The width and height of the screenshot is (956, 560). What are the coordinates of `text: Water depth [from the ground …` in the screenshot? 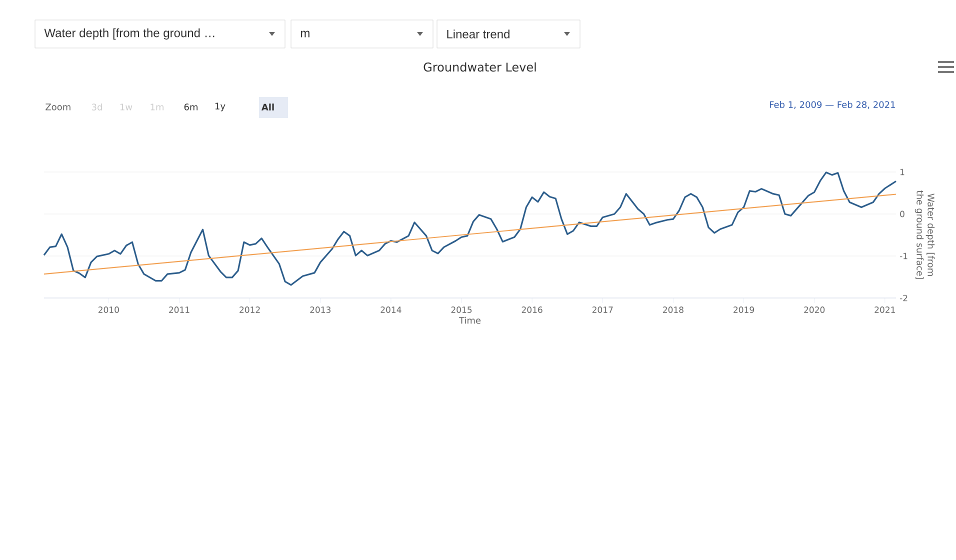 It's located at (129, 34).